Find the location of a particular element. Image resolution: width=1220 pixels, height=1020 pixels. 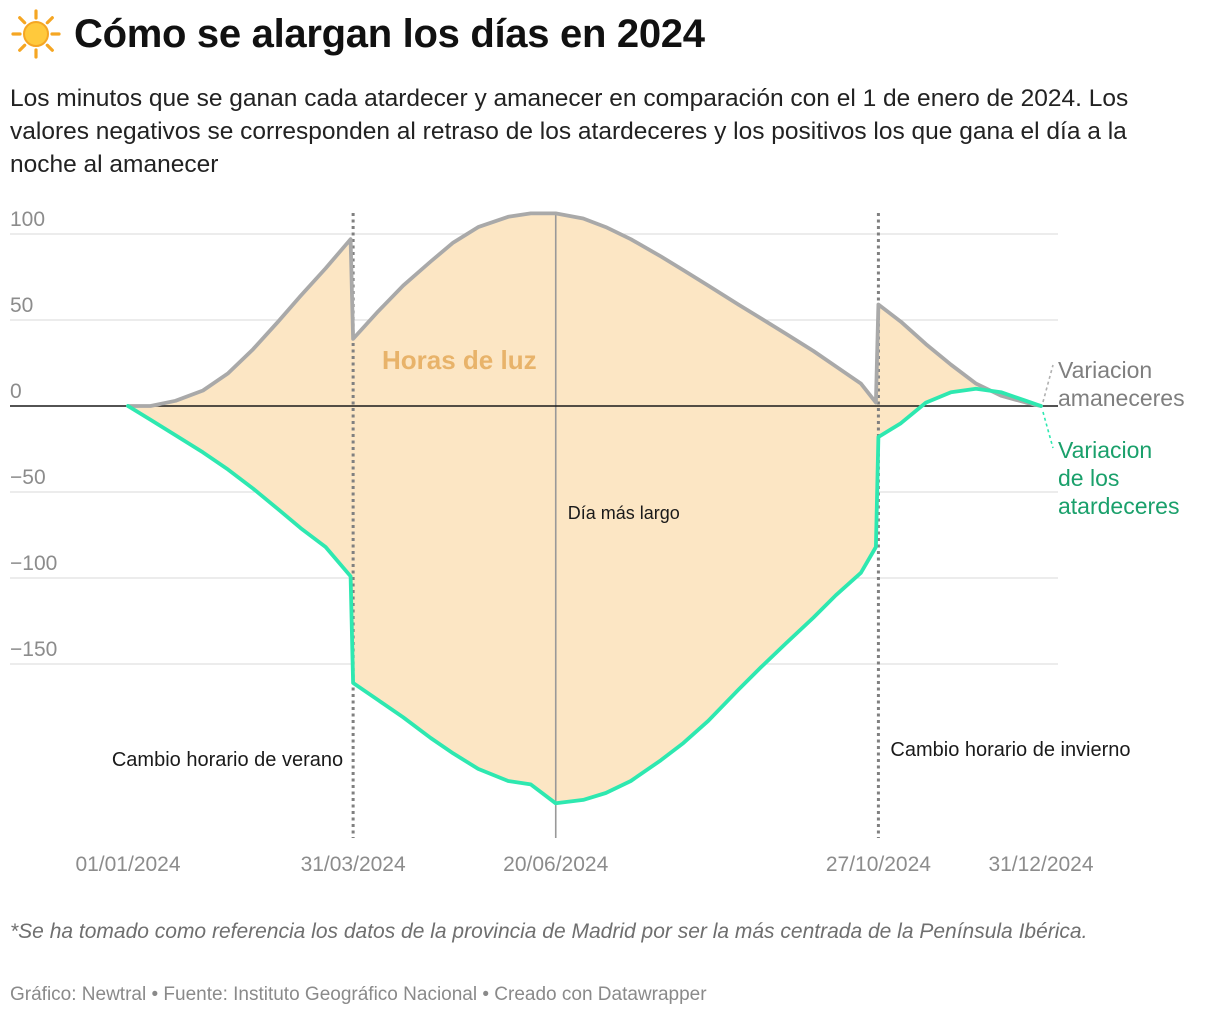

area-label: Horas de luz is located at coordinates (459, 360).